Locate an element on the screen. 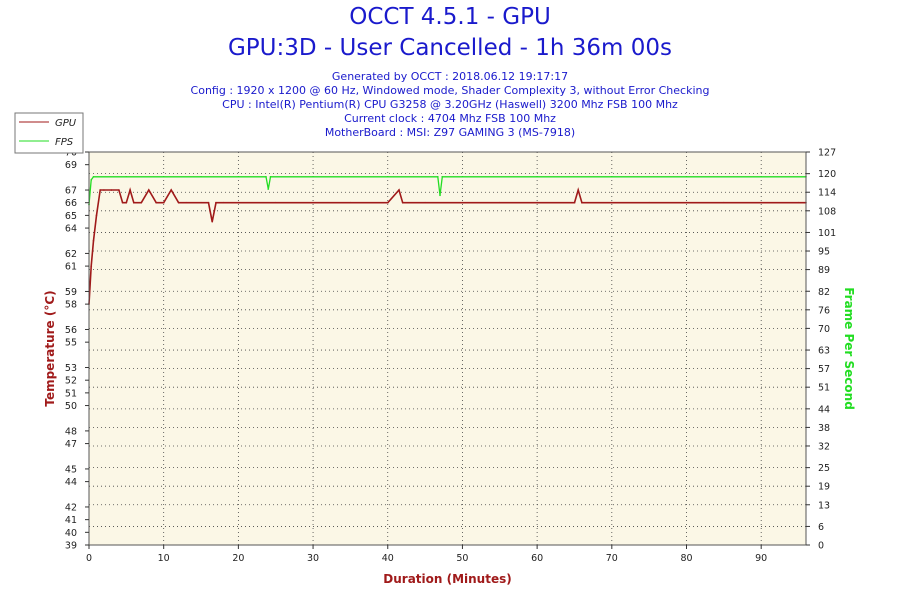  right-y-tick-label: 6 is located at coordinates (821, 527).